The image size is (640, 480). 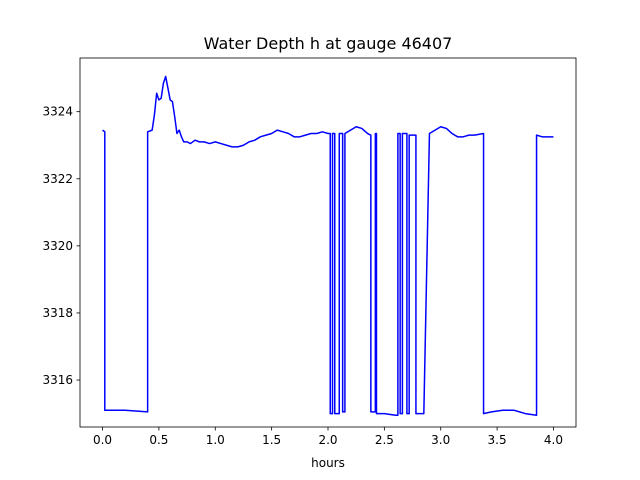 I want to click on y-tick-label: 3322, so click(x=57, y=179).